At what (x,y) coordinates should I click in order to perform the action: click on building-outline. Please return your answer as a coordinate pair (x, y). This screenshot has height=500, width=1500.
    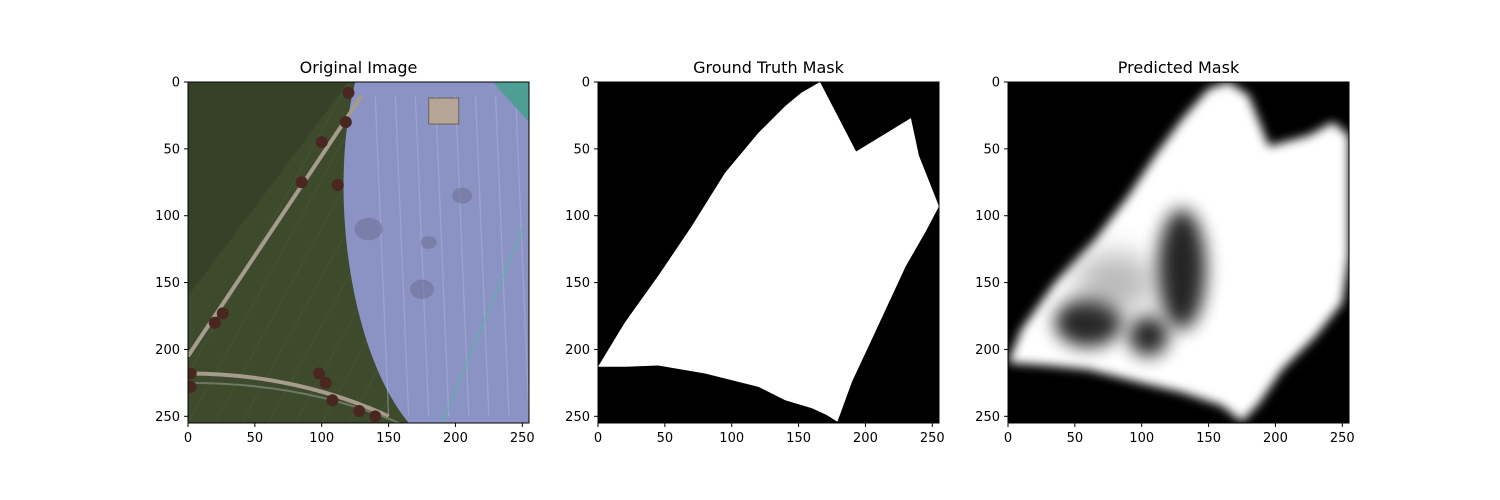
    Looking at the image, I should click on (444, 111).